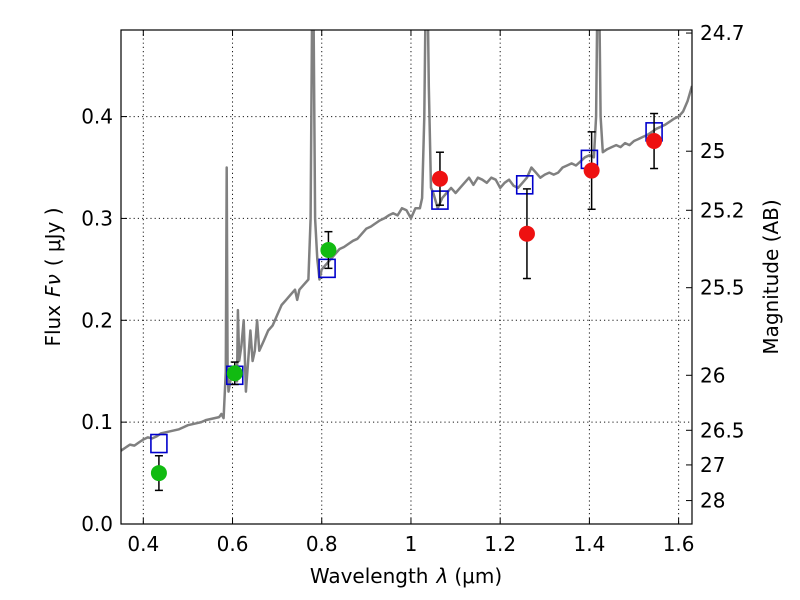 This screenshot has height=600, width=800. What do you see at coordinates (712, 465) in the screenshot?
I see `y2-tick-label: 27` at bounding box center [712, 465].